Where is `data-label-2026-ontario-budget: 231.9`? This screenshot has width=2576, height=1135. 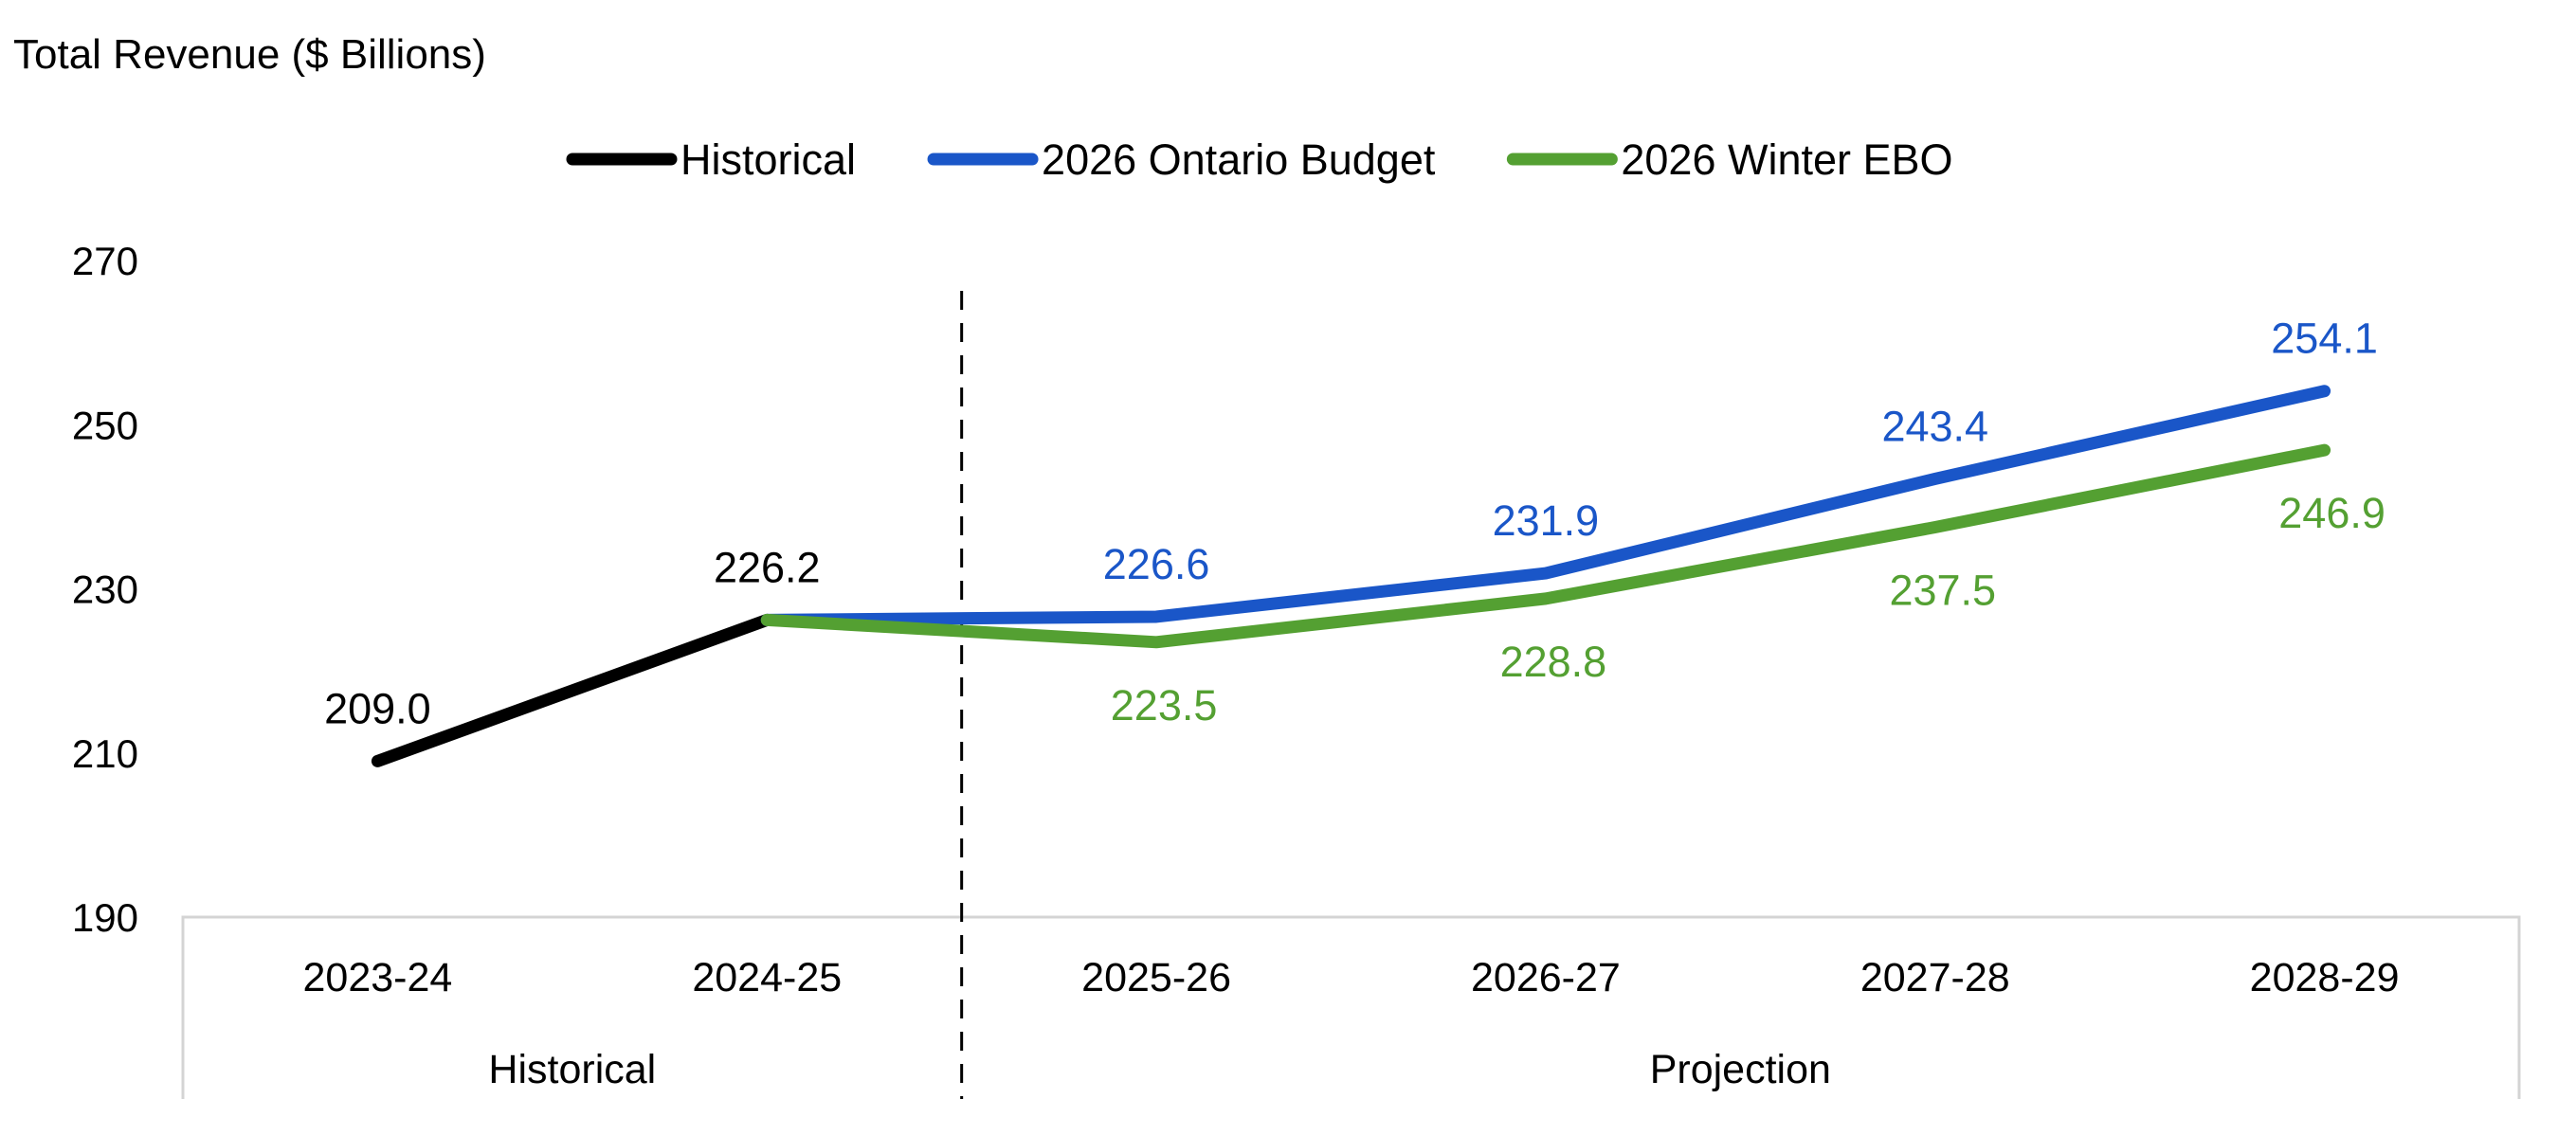 data-label-2026-ontario-budget: 231.9 is located at coordinates (1546, 520).